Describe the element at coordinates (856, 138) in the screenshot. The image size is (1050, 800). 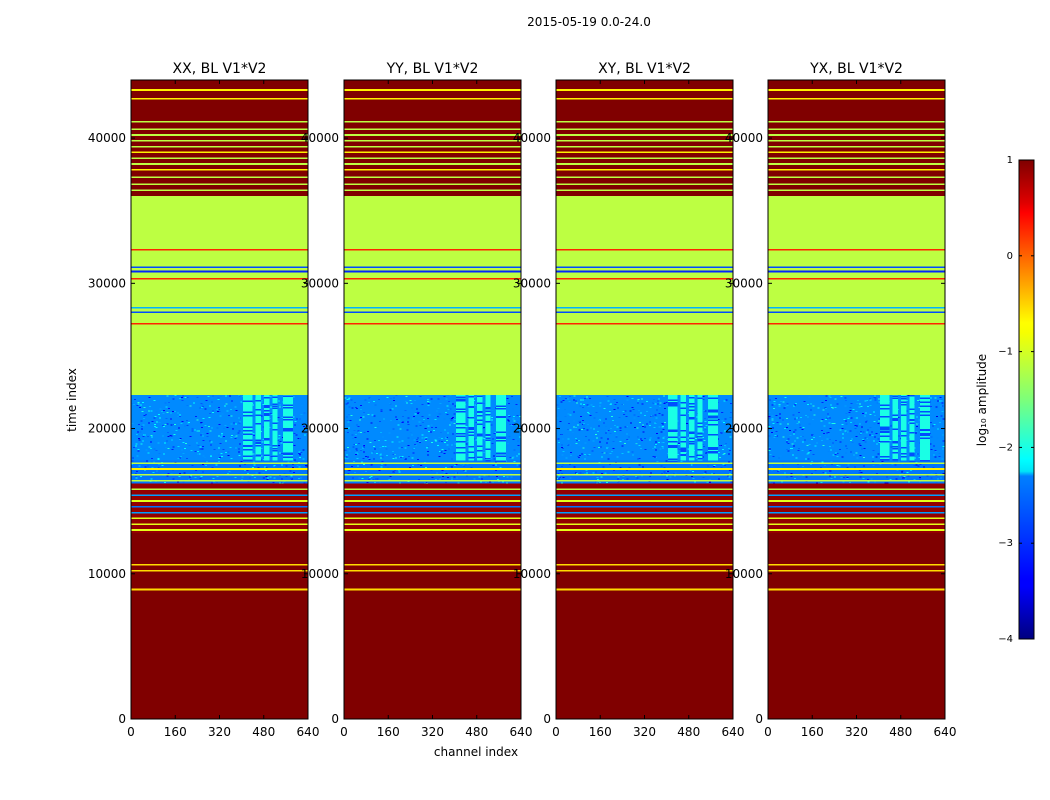
I see `row-band` at that location.